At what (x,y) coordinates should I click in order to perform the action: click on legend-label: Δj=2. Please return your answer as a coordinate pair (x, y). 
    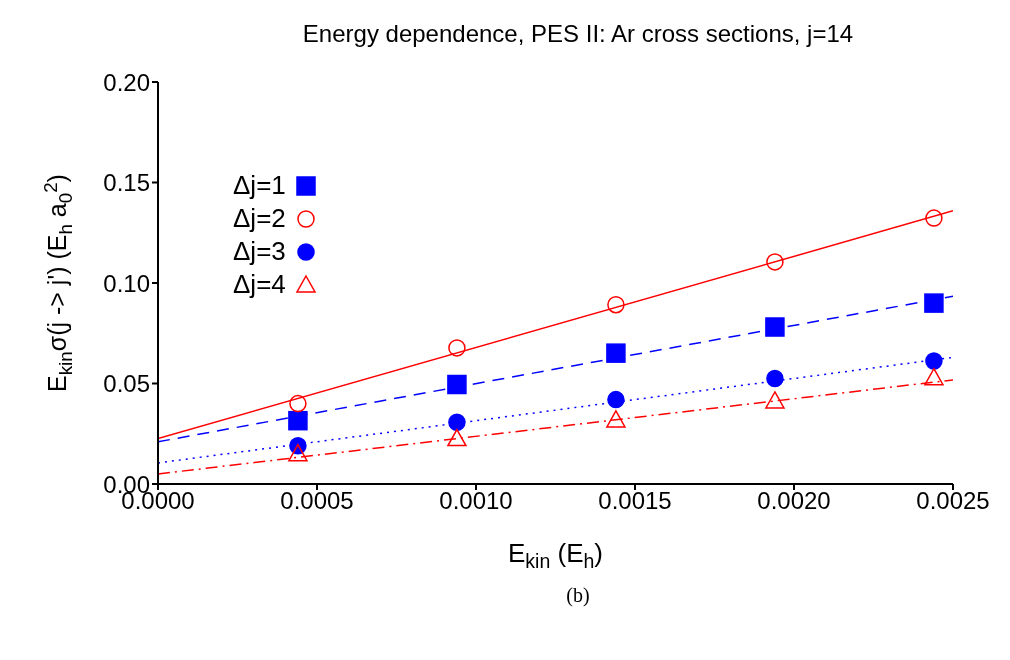
    Looking at the image, I should click on (259, 218).